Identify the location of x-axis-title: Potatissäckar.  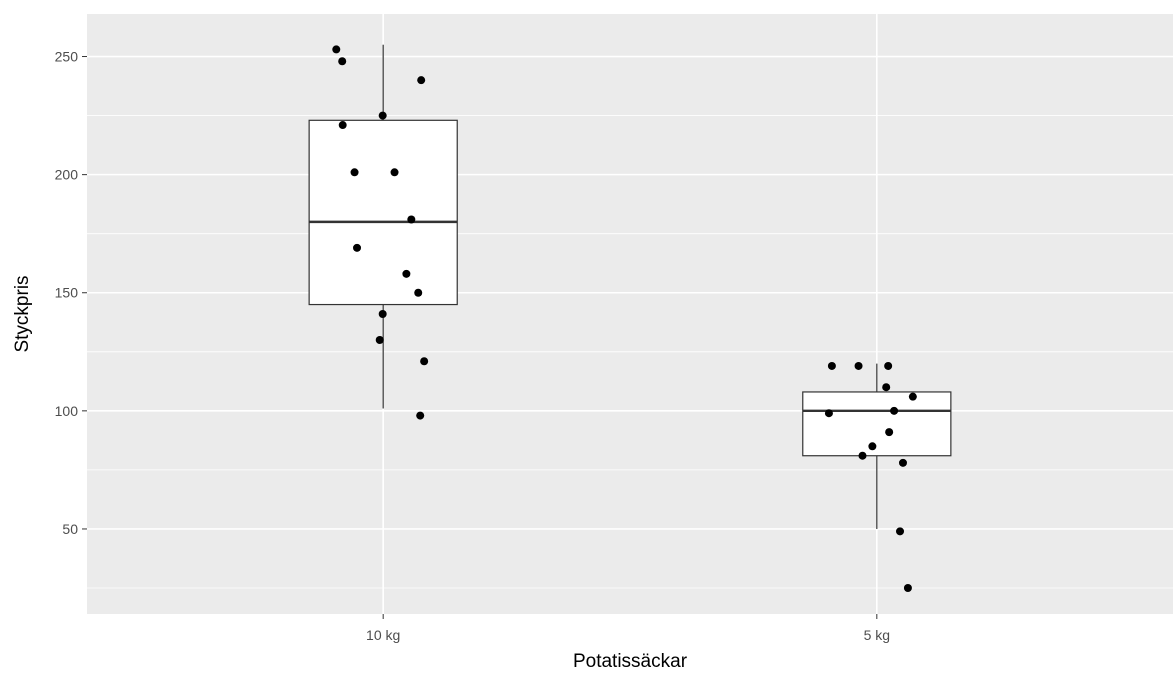
(630, 661).